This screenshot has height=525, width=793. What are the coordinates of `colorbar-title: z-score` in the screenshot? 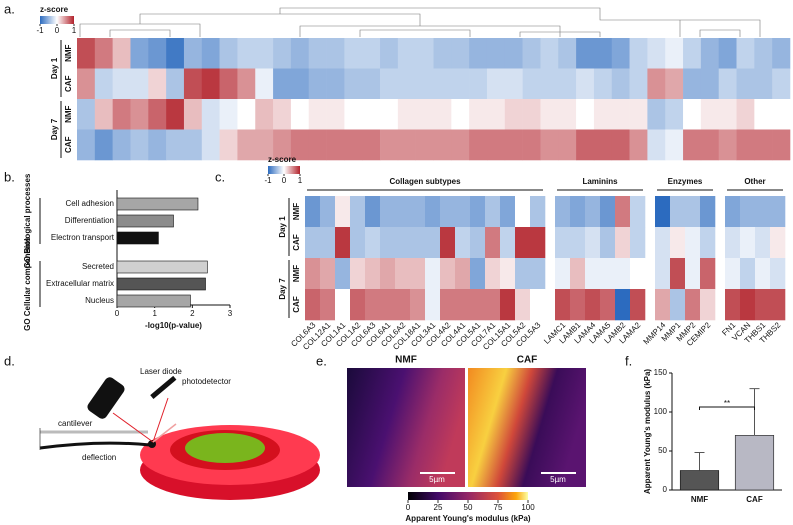 It's located at (54, 9).